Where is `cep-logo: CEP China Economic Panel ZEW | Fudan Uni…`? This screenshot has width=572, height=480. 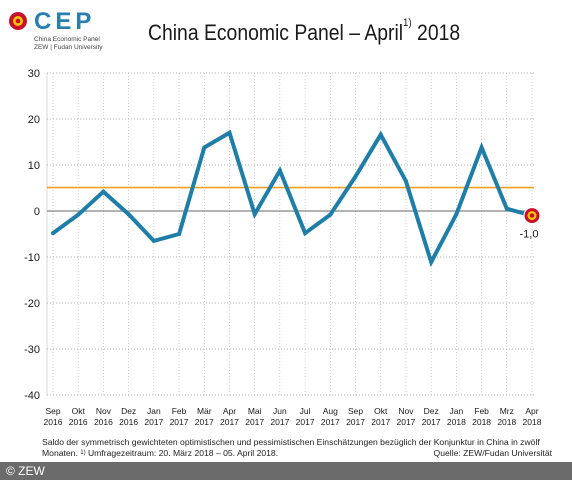
cep-logo: CEP China Economic Panel ZEW | Fudan Uni… is located at coordinates (68, 30).